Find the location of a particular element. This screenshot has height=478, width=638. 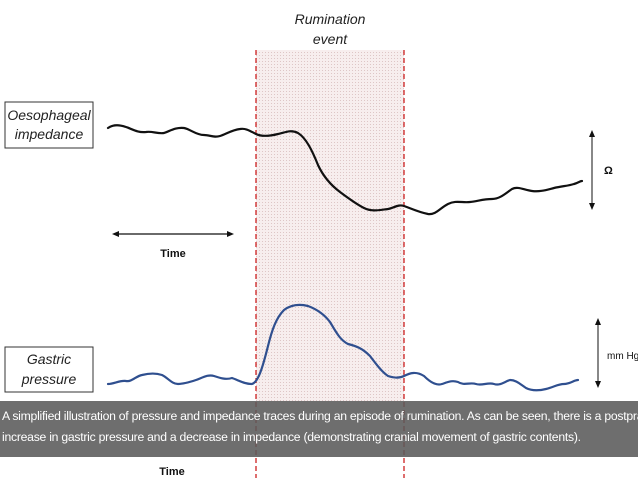

pressure-label-line2: pressure is located at coordinates (49, 379).